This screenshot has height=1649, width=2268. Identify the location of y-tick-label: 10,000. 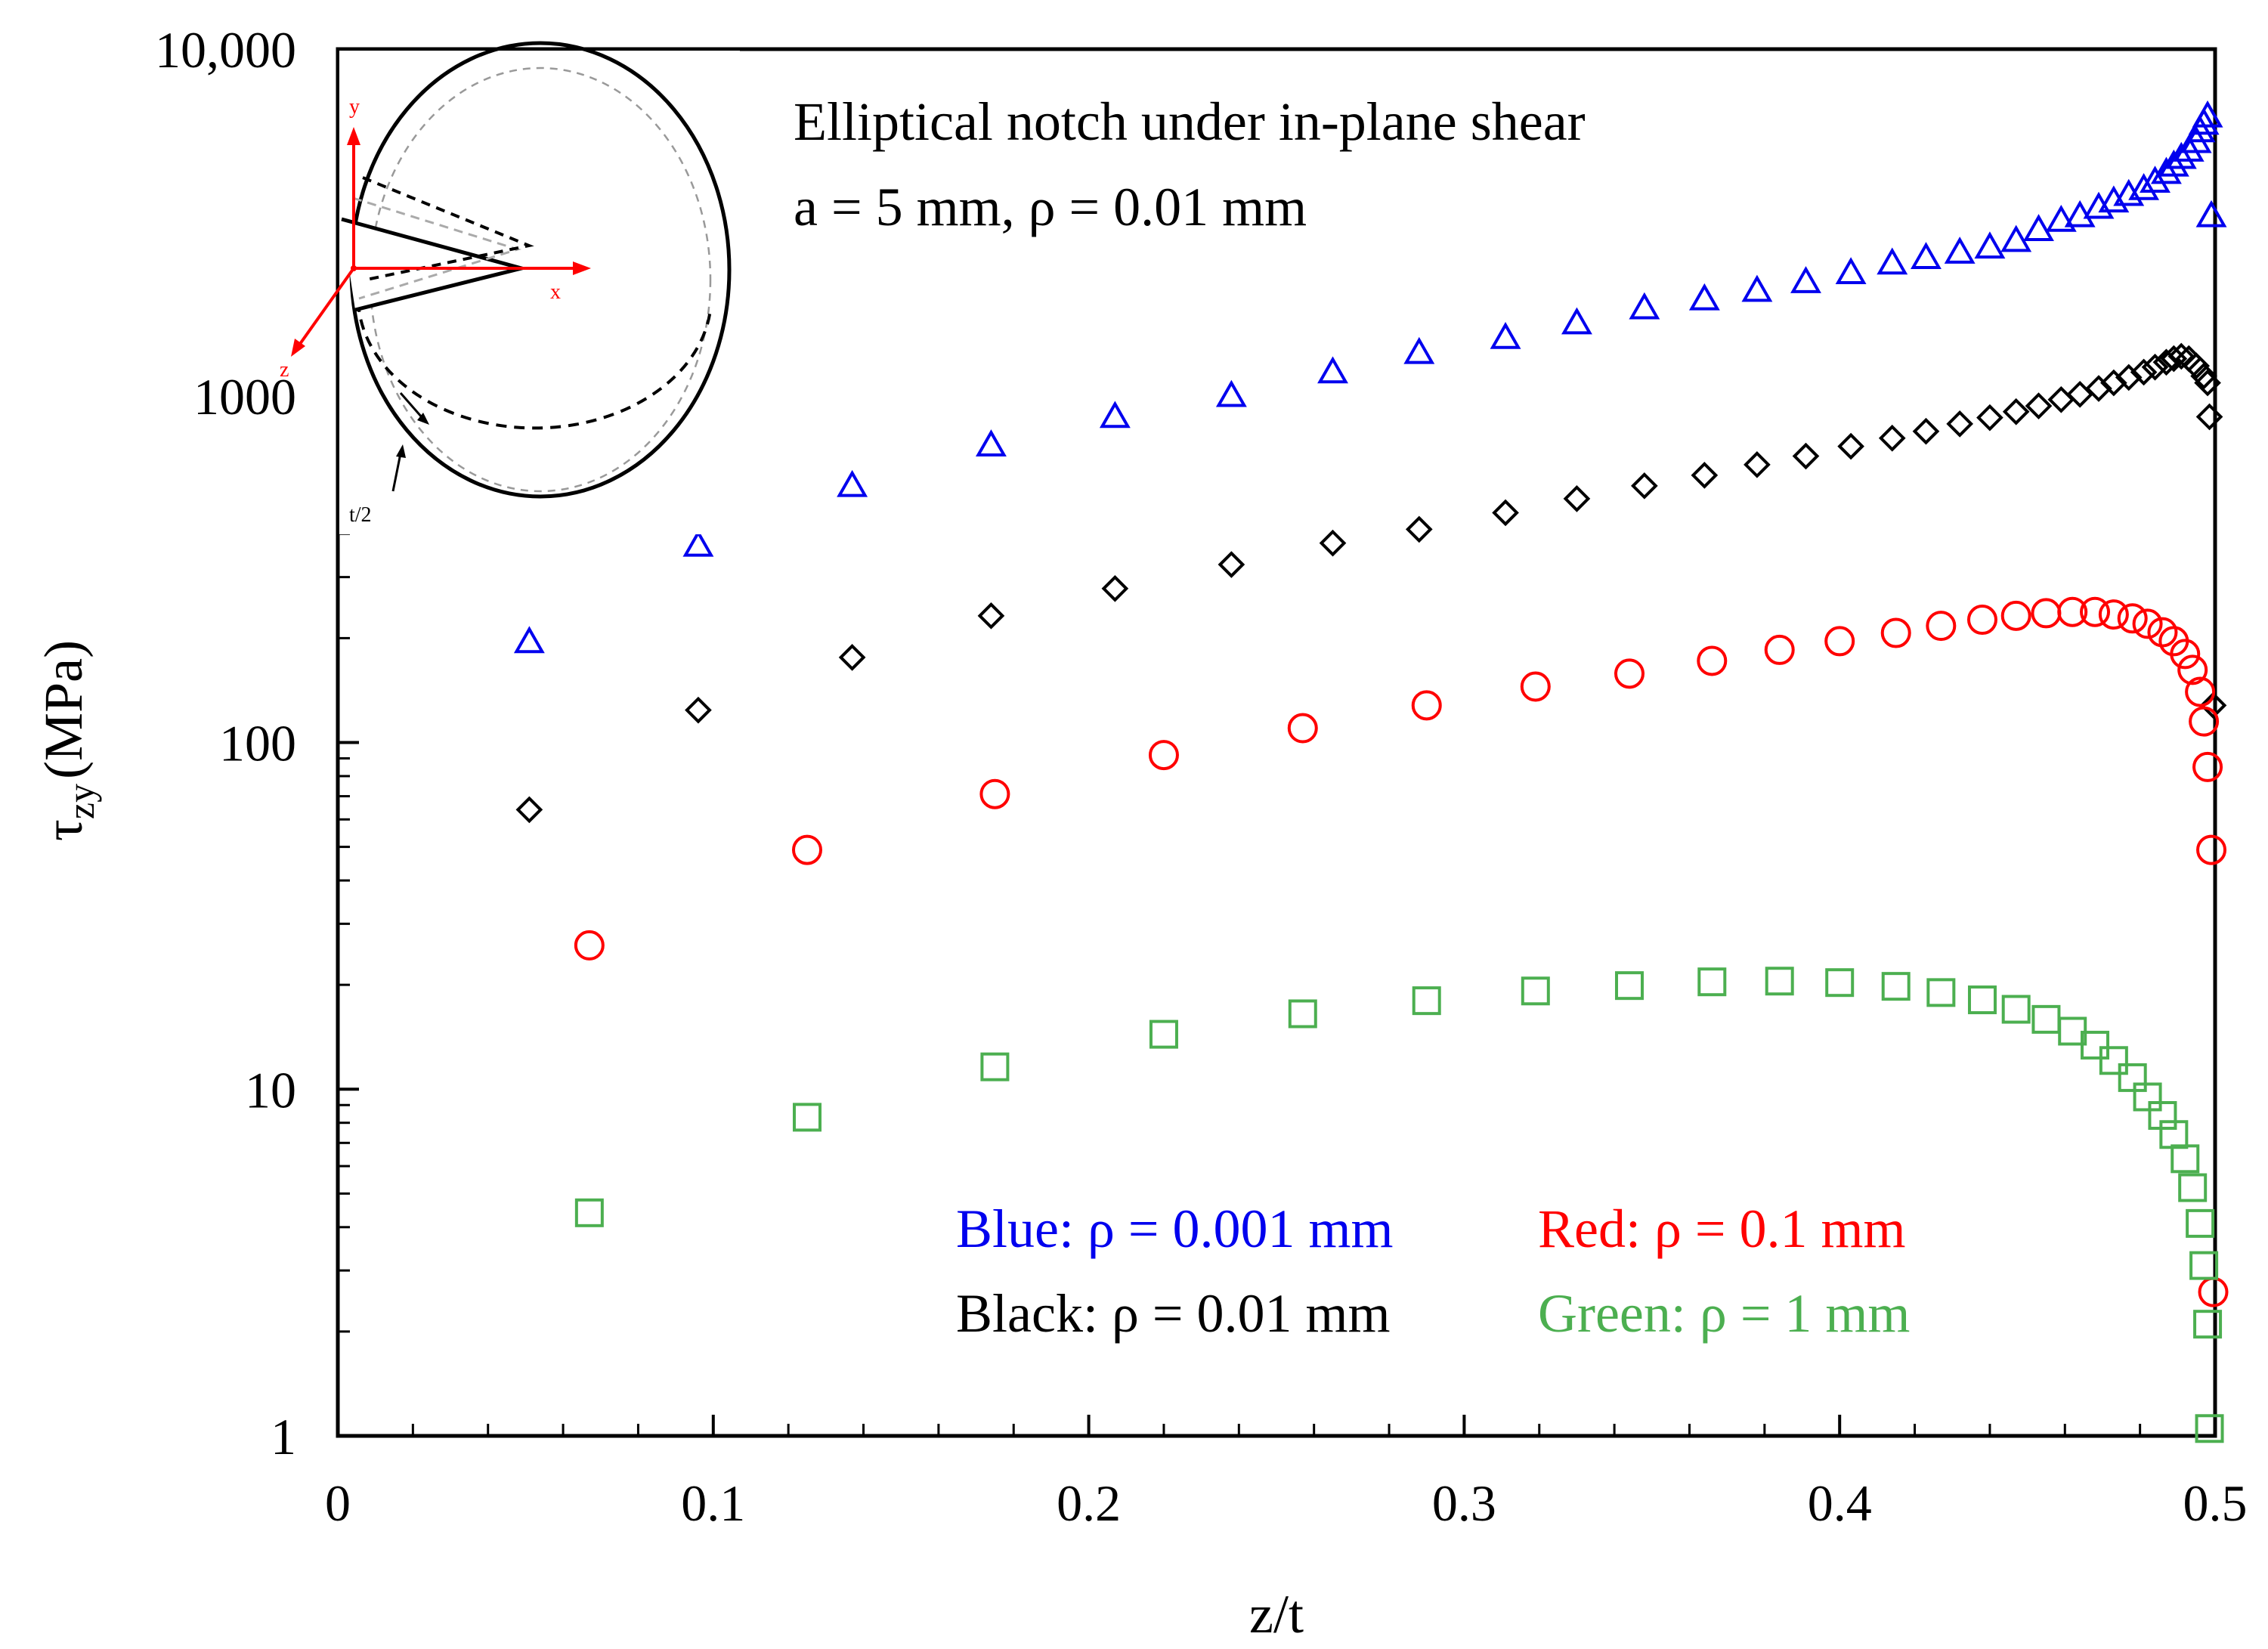
(225, 50).